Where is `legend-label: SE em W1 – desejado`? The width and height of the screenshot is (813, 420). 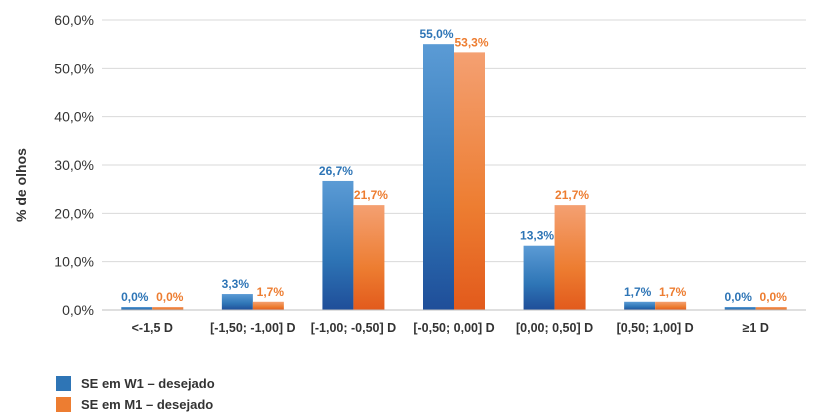
legend-label: SE em W1 – desejado is located at coordinates (148, 383).